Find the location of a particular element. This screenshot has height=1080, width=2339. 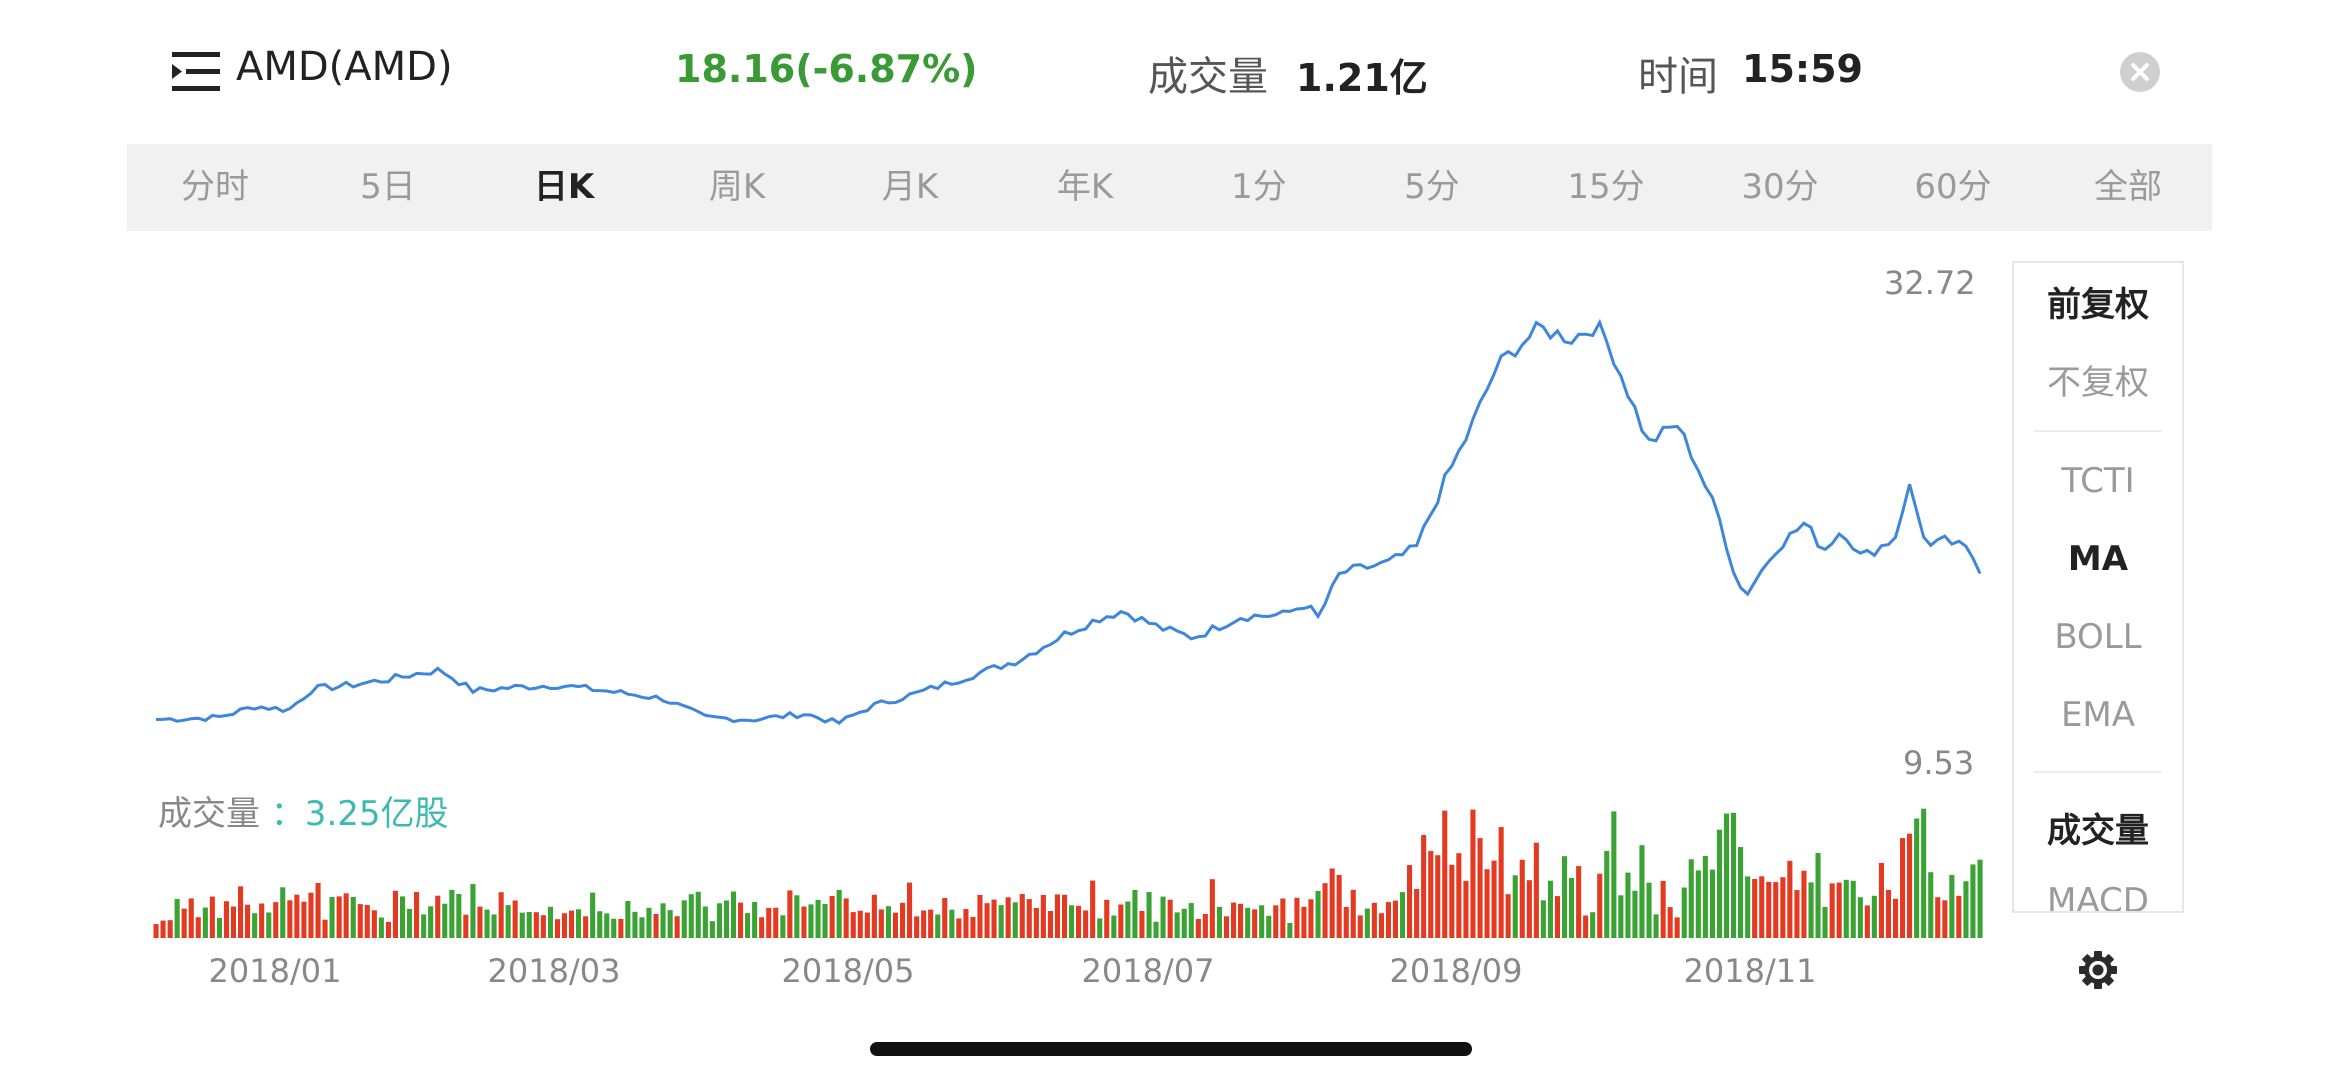

indicator-tcti: TCTI is located at coordinates (2098, 481).